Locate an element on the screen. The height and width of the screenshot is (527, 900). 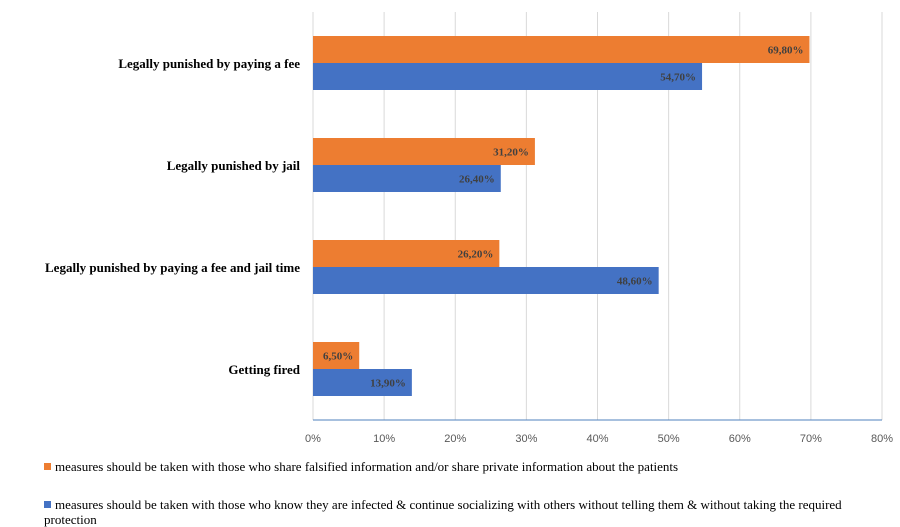
data-label: 6,50% is located at coordinates (338, 357).